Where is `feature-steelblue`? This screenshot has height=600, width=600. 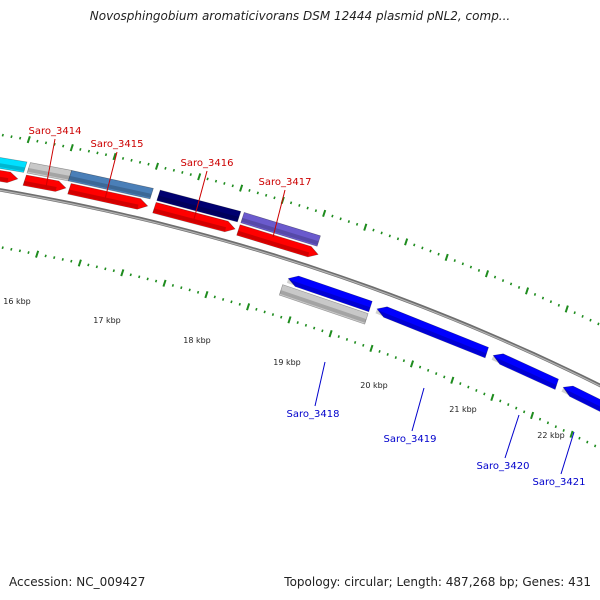
feature-steelblue is located at coordinates (110, 185).